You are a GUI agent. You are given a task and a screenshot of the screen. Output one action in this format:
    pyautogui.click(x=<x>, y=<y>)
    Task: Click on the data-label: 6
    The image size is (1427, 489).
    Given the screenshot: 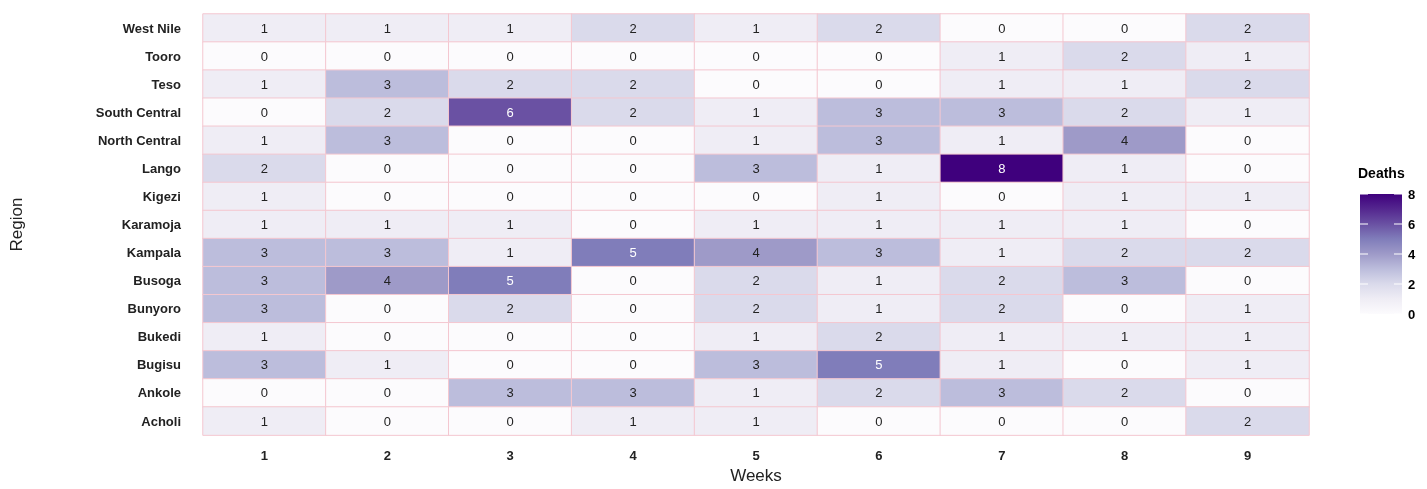 What is the action you would take?
    pyautogui.click(x=510, y=112)
    